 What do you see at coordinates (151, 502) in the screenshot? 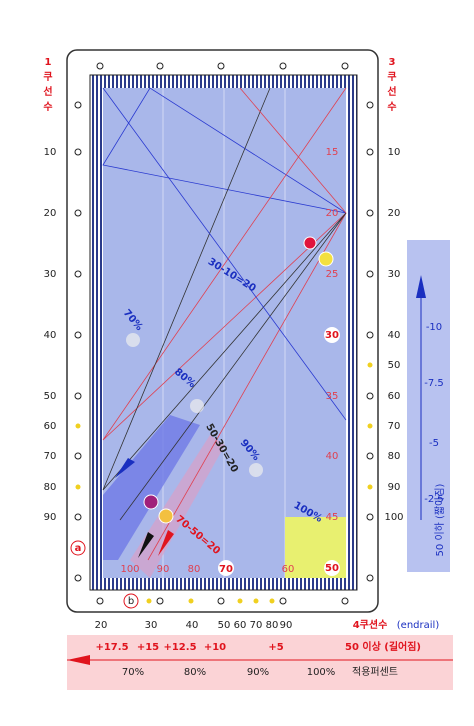
I see `ball-cue` at bounding box center [151, 502].